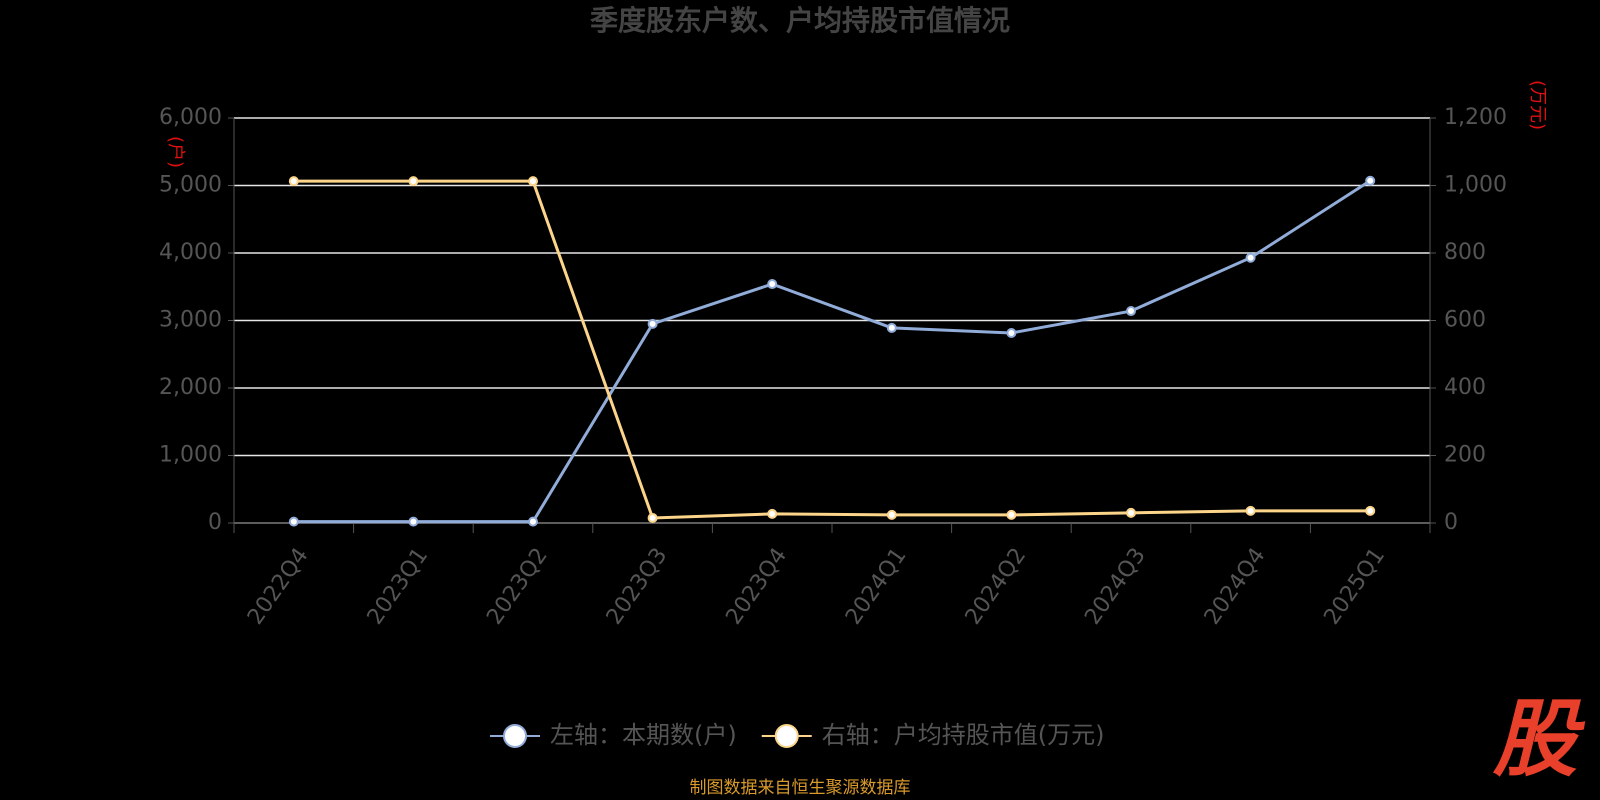 The height and width of the screenshot is (800, 1600). What do you see at coordinates (190, 320) in the screenshot?
I see `y-tick-label: 3,000` at bounding box center [190, 320].